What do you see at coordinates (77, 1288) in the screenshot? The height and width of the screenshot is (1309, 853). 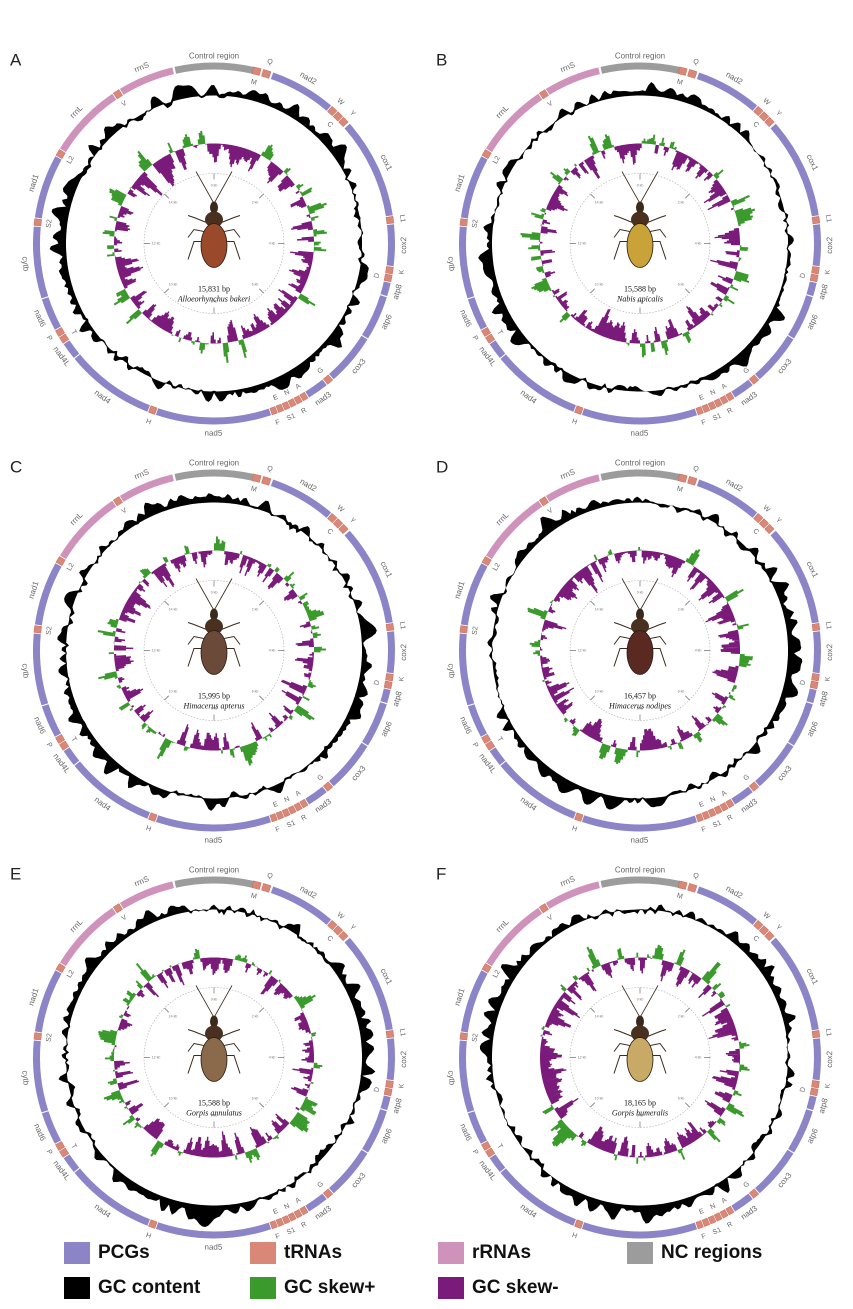 I see `legend-swatch-gc-content` at bounding box center [77, 1288].